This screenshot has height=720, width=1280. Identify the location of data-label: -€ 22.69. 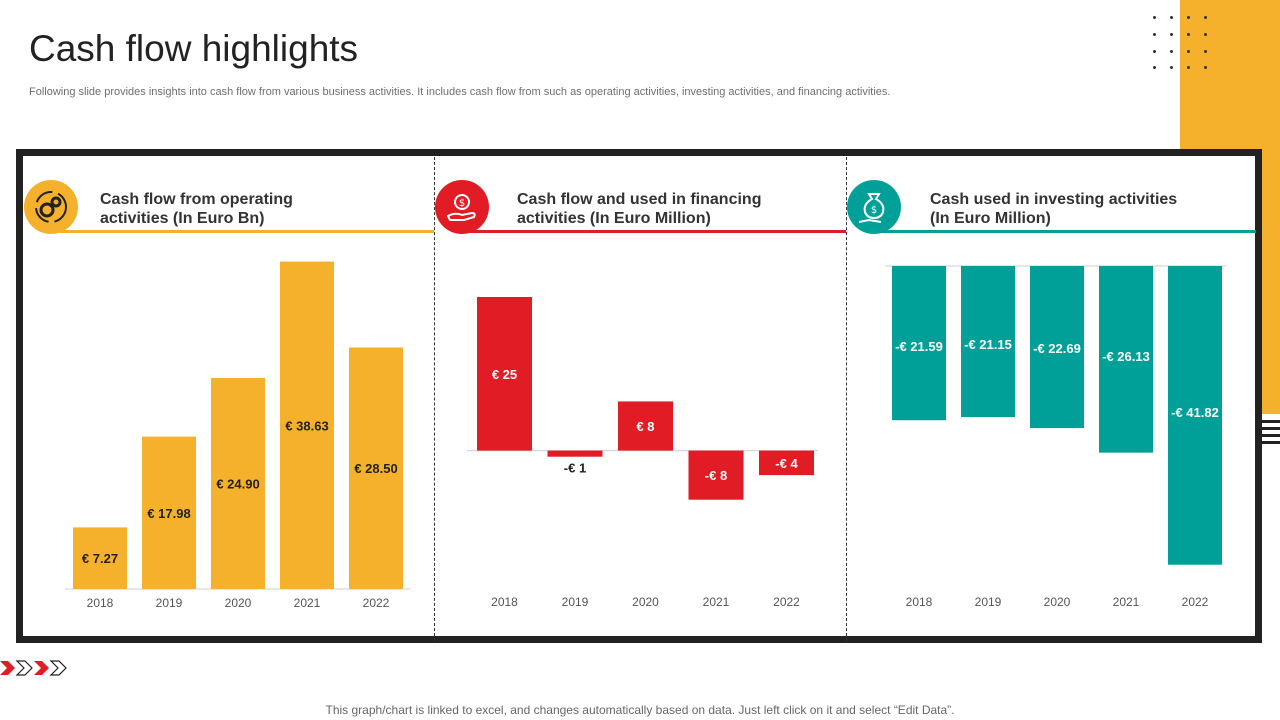
(1057, 348).